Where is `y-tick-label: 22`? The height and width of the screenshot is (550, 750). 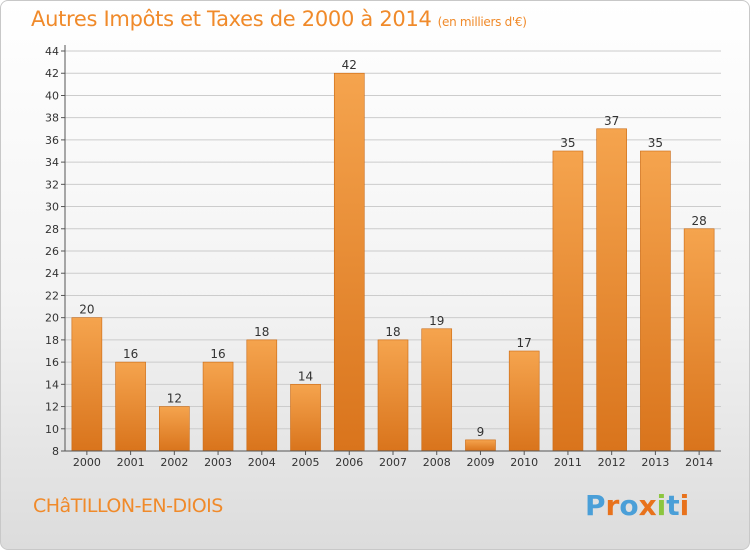 y-tick-label: 22 is located at coordinates (52, 295).